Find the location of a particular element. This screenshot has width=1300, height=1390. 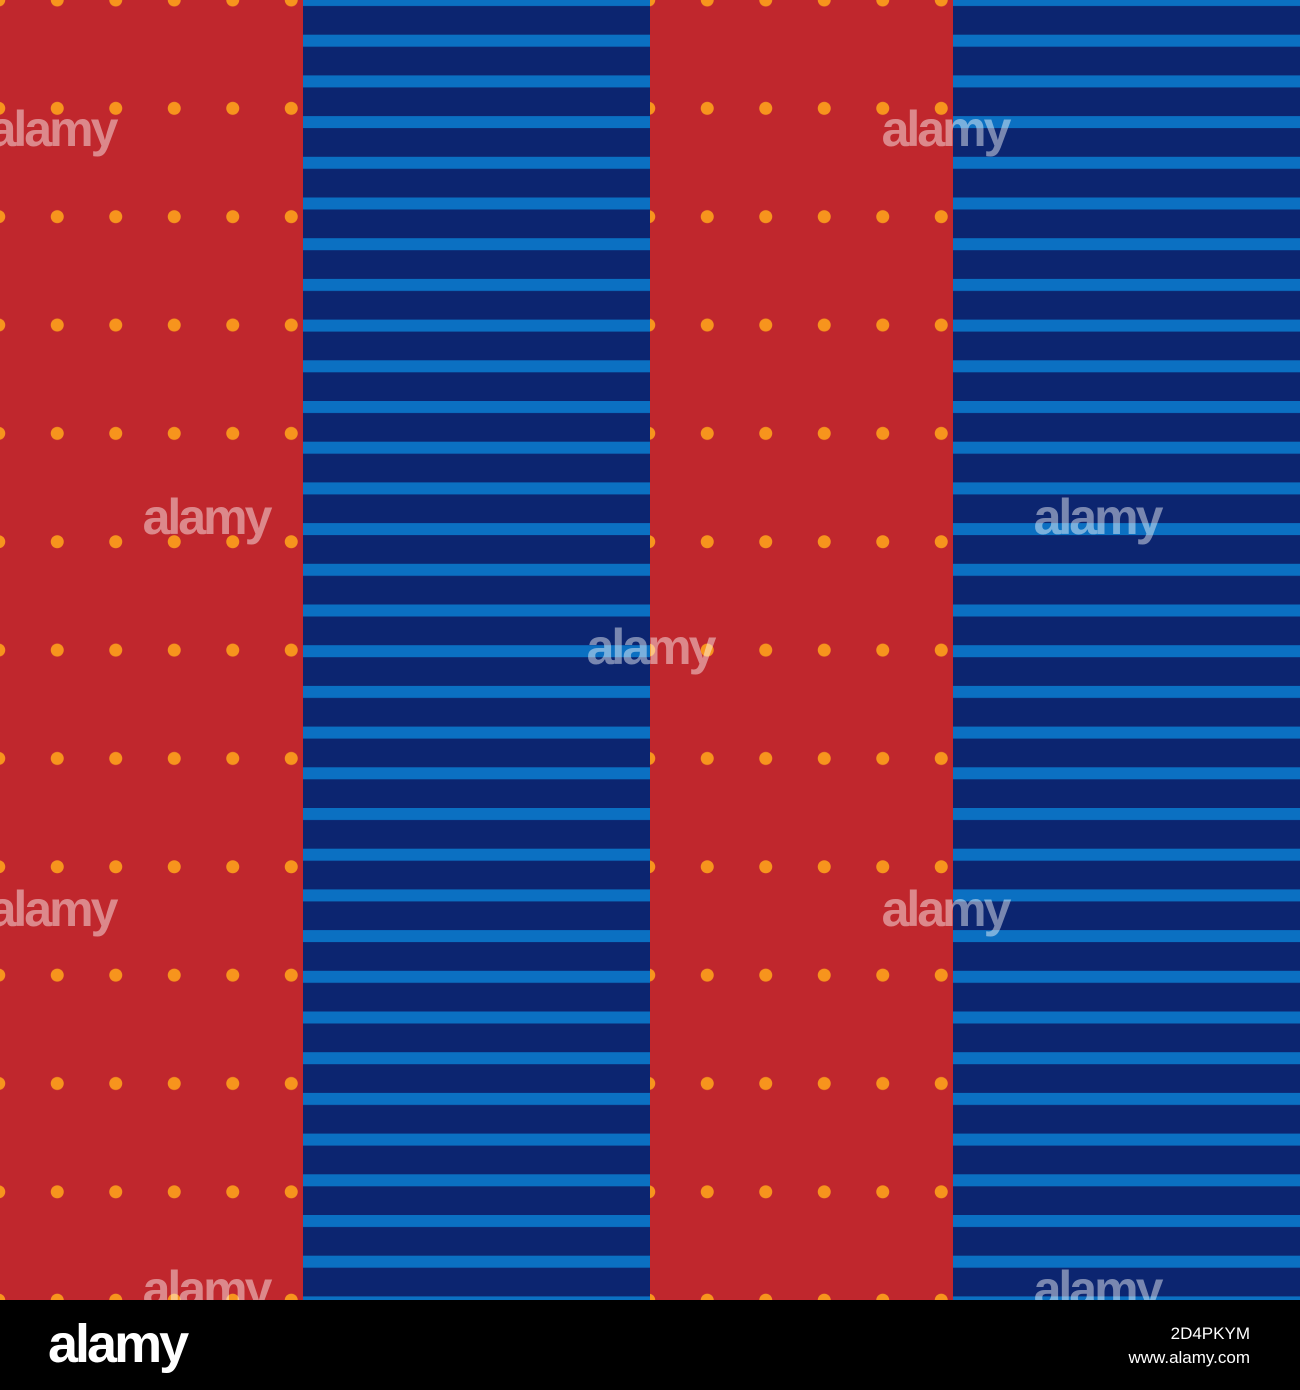

footer-url: www.alamy.com is located at coordinates (1188, 1357).